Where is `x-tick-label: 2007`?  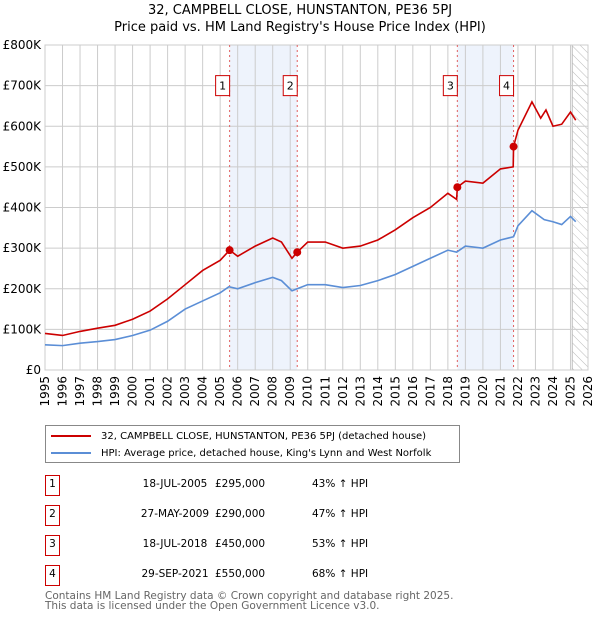
x-tick-label: 2007 is located at coordinates (255, 391).